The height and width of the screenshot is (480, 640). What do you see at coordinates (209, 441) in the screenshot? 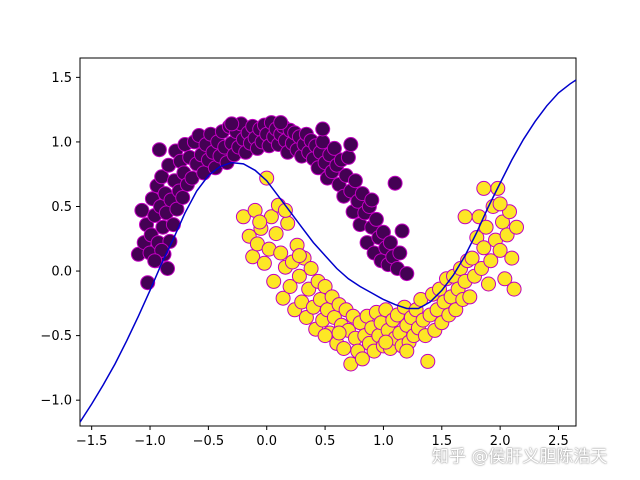
I see `x-tick-label: −0.5` at bounding box center [209, 441].